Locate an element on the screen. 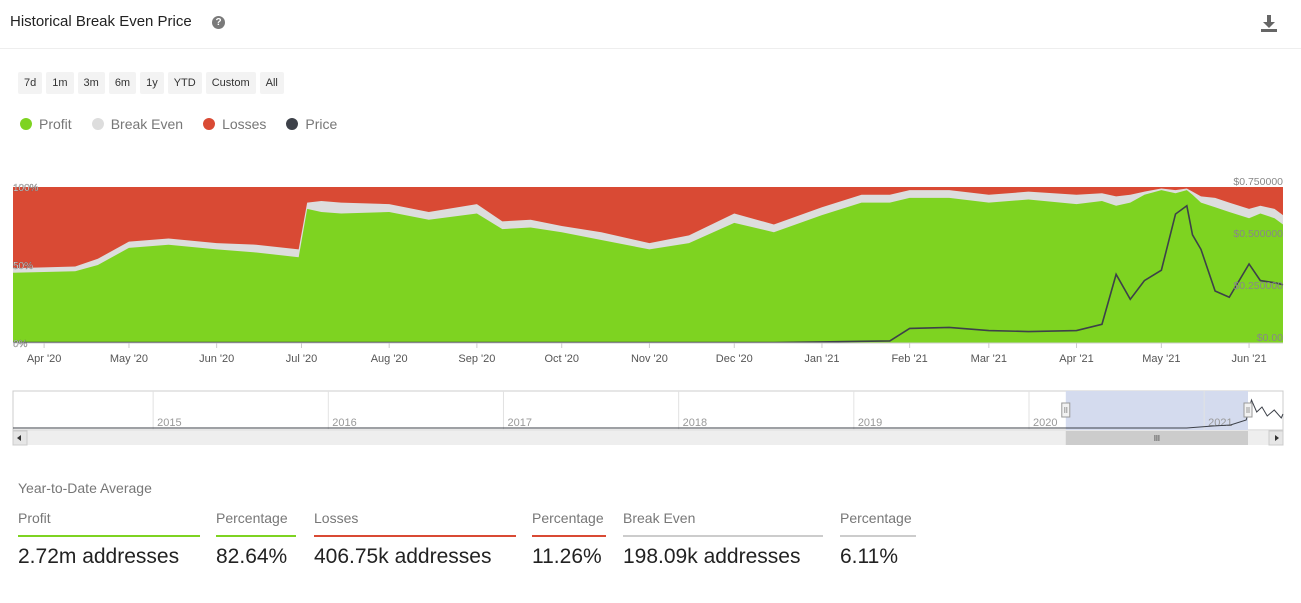 The width and height of the screenshot is (1301, 603). x-tick-label: Aug '20 is located at coordinates (389, 359).